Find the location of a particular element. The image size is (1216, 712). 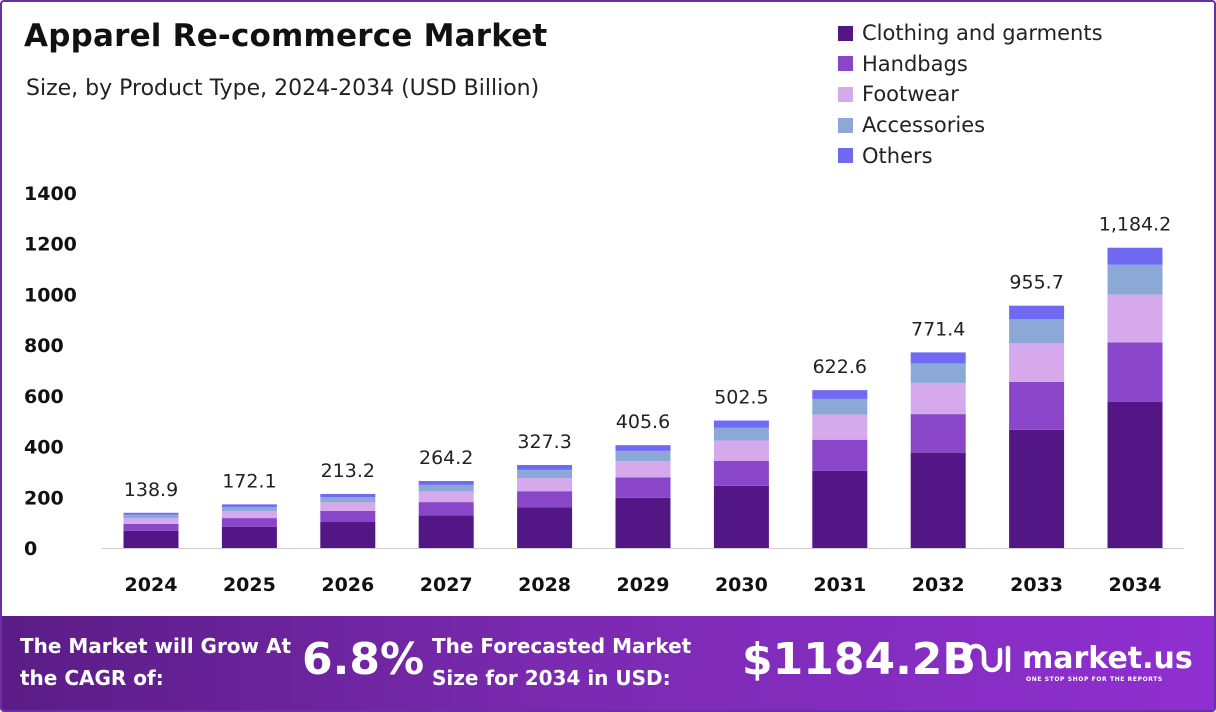

x-tick-label: 2030 is located at coordinates (741, 585).